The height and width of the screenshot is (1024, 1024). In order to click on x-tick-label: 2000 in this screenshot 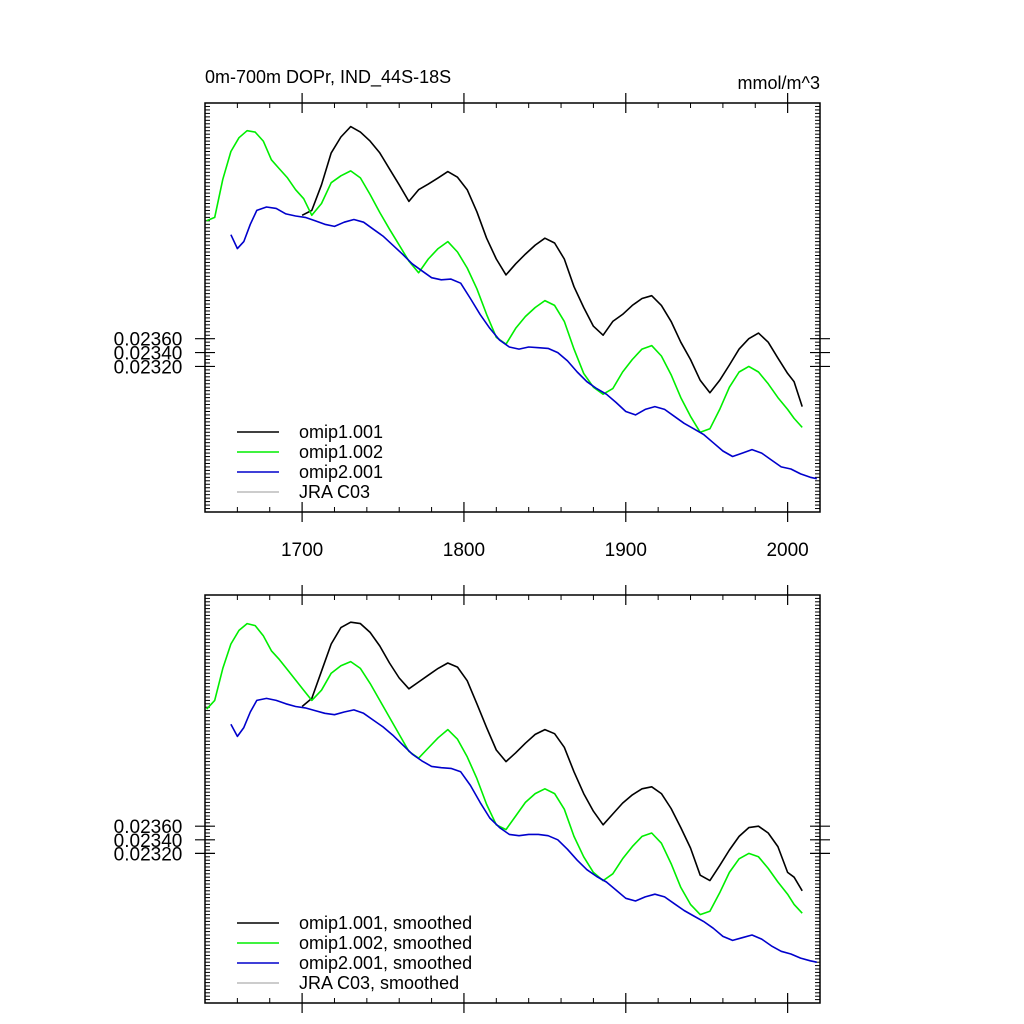, I will do `click(787, 550)`.